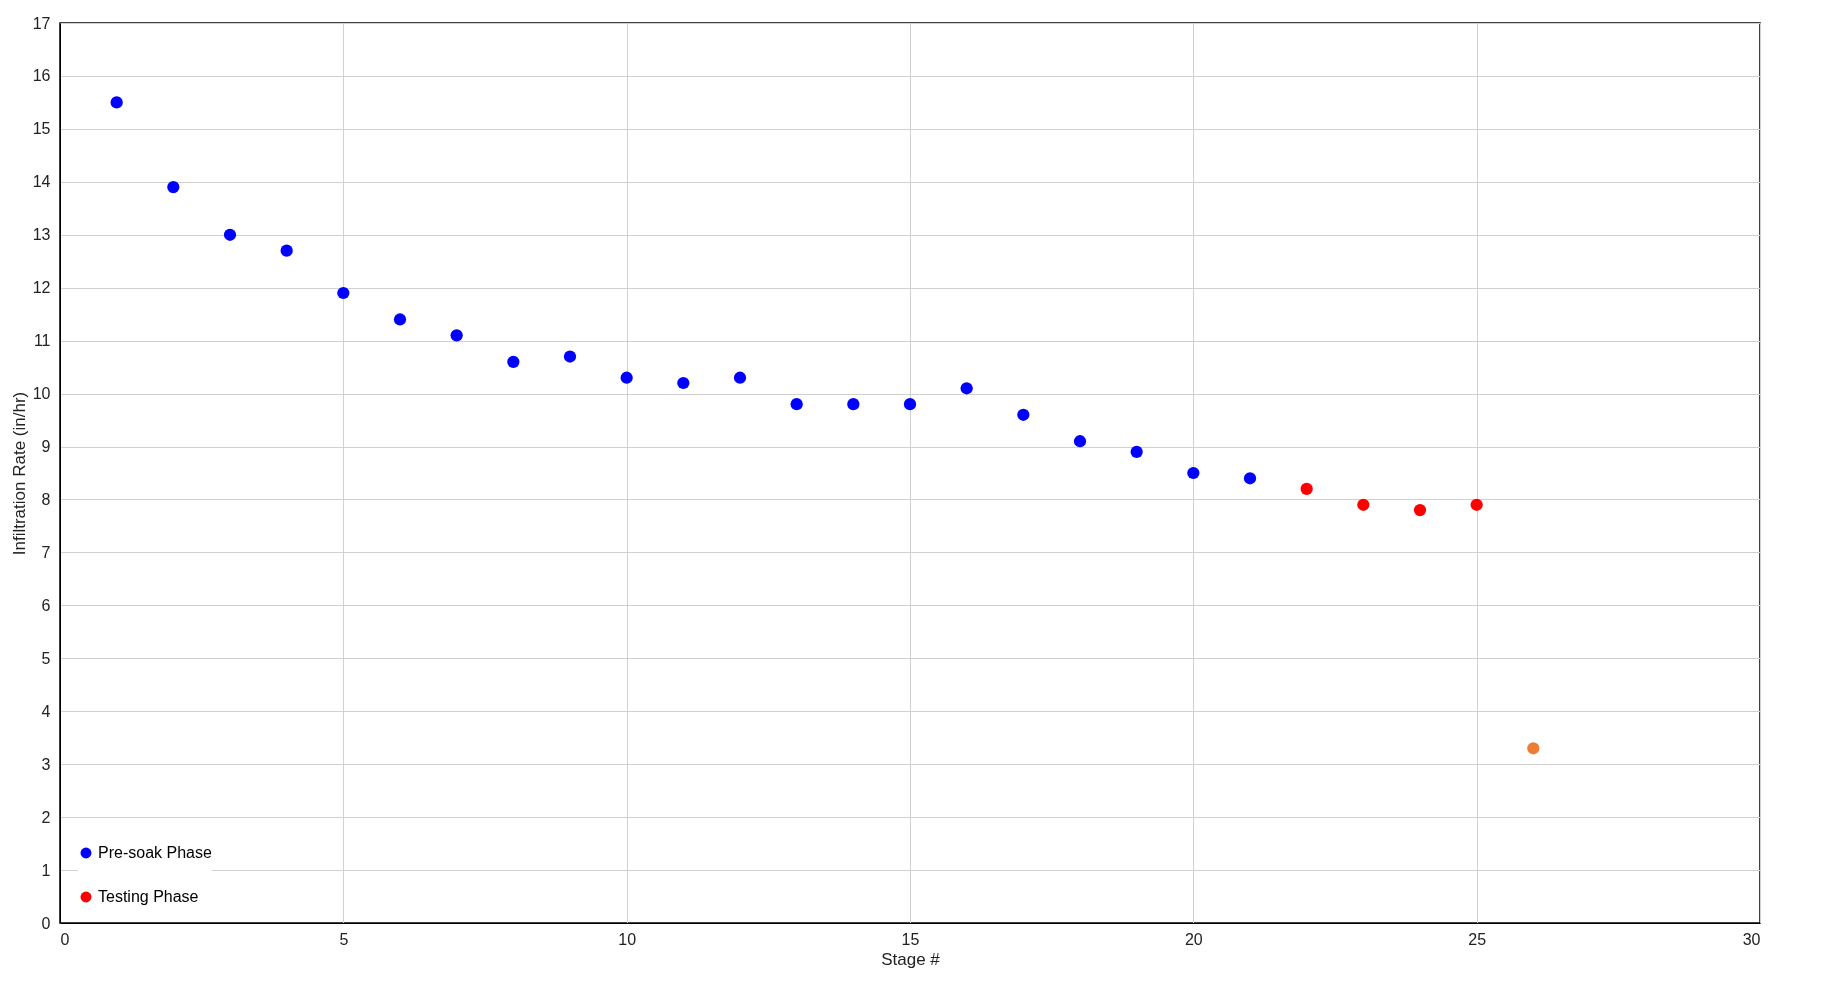 This screenshot has width=1837, height=1006. What do you see at coordinates (1751, 939) in the screenshot?
I see `x-tick-label: 30` at bounding box center [1751, 939].